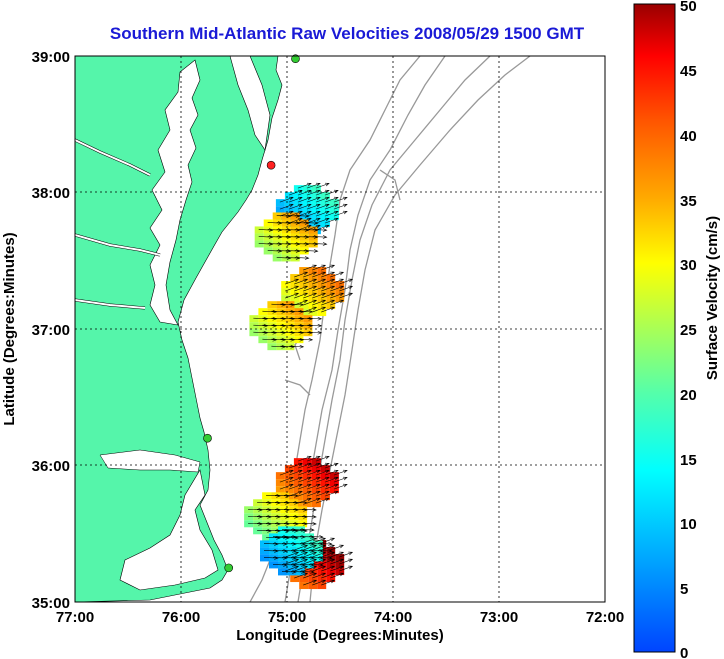  Describe the element at coordinates (688, 265) in the screenshot. I see `colorbar-tick: 30` at that location.